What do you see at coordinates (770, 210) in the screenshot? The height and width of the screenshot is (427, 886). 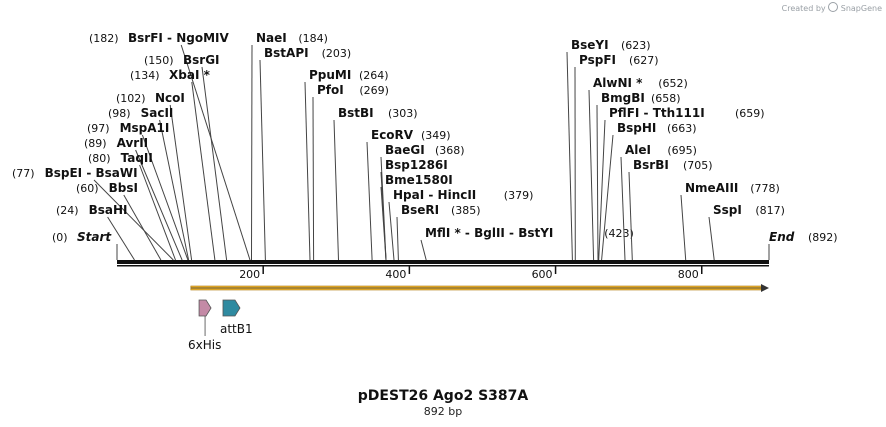 I see `site-sspi-position: (817)` at bounding box center [770, 210].